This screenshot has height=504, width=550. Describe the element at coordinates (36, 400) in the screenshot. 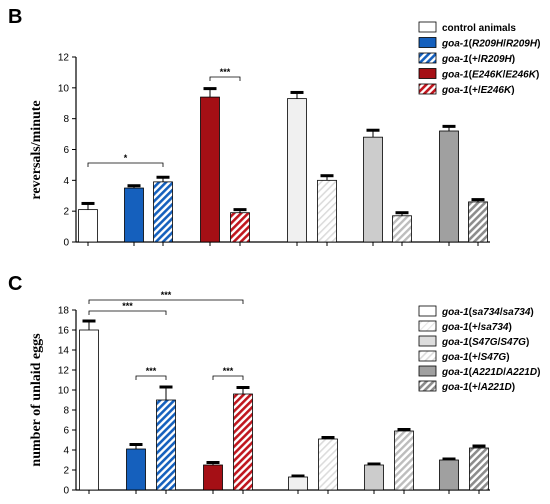

I see `y-axis-title: number of unlaid eggs` at that location.